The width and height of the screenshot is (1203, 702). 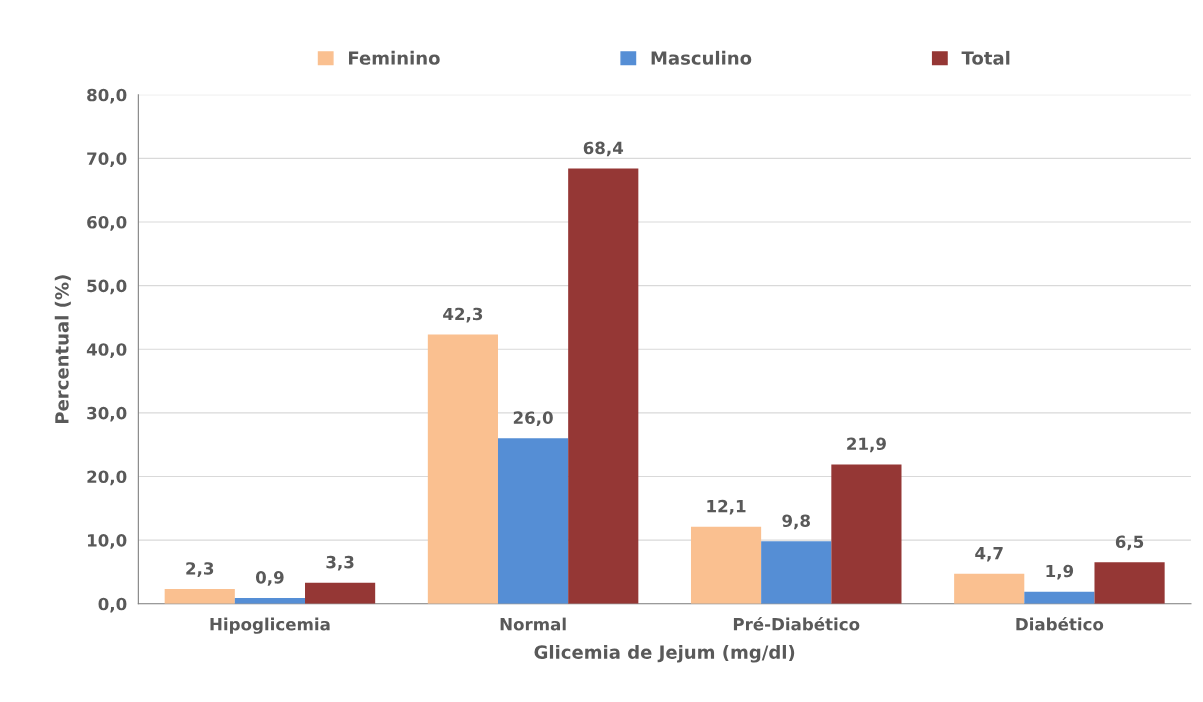 What do you see at coordinates (796, 623) in the screenshot?
I see `x-tick-label: Pré-Diabético` at bounding box center [796, 623].